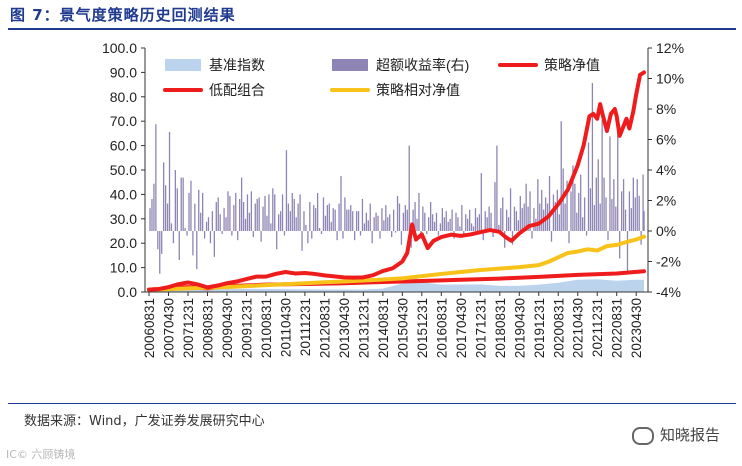 This screenshot has width=742, height=466. Describe the element at coordinates (344, 328) in the screenshot. I see `x-tick-label: 20130430` at that location.